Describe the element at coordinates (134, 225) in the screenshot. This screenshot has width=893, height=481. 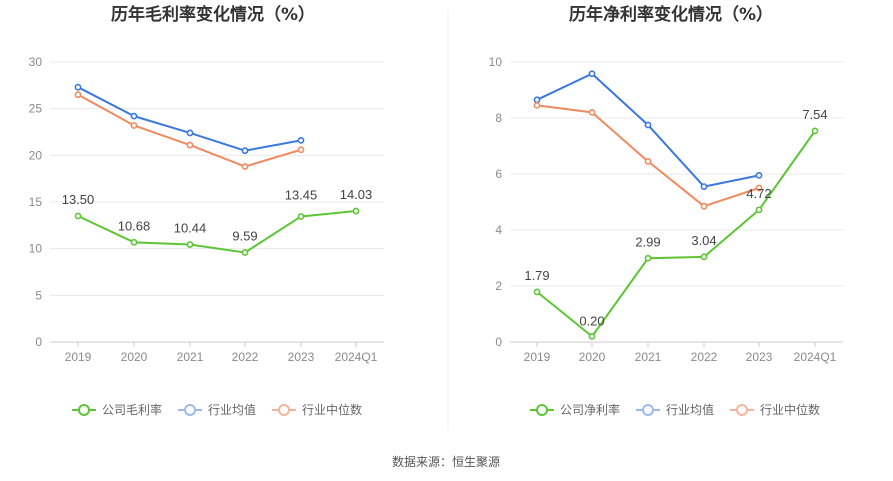
I see `data-label-b: 10.68` at that location.